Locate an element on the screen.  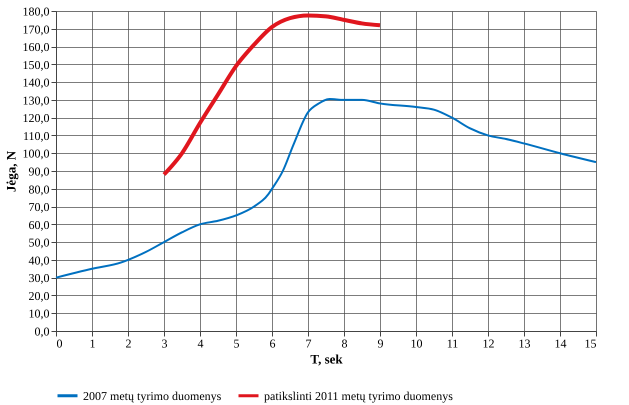
y-tick-label: 30,0 is located at coordinates (39, 278).